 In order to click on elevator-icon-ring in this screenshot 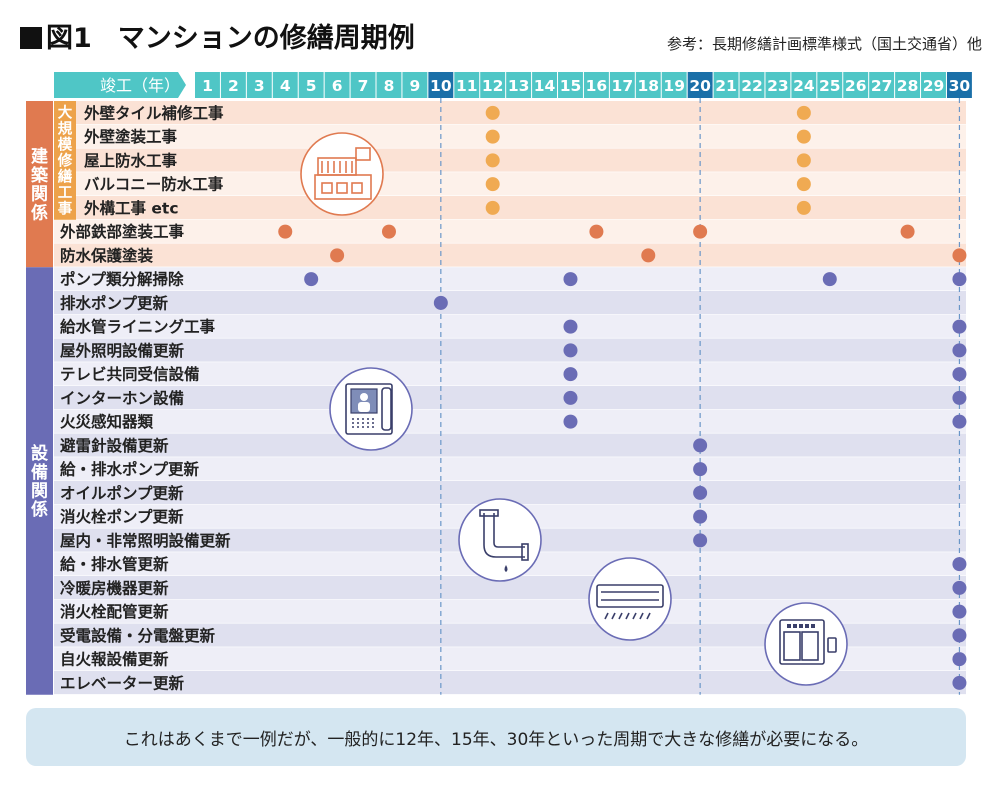, I will do `click(806, 644)`.